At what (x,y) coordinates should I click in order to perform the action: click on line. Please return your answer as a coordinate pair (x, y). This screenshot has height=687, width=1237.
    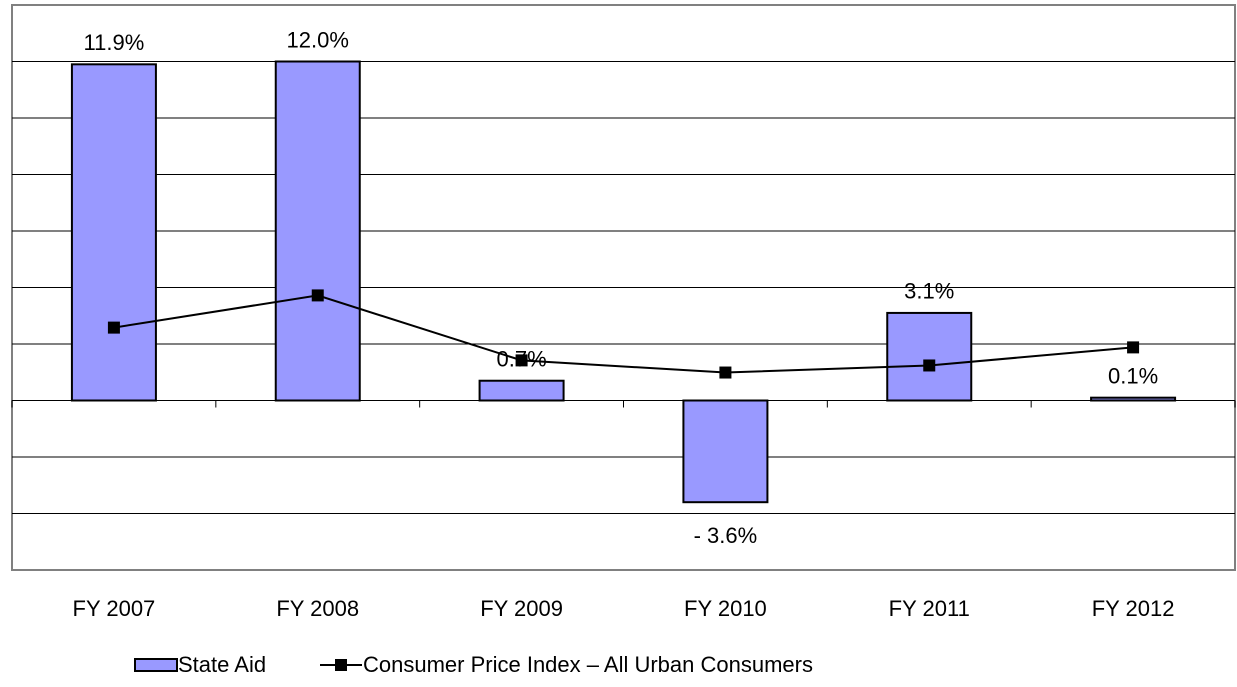
    Looking at the image, I should click on (623, 334).